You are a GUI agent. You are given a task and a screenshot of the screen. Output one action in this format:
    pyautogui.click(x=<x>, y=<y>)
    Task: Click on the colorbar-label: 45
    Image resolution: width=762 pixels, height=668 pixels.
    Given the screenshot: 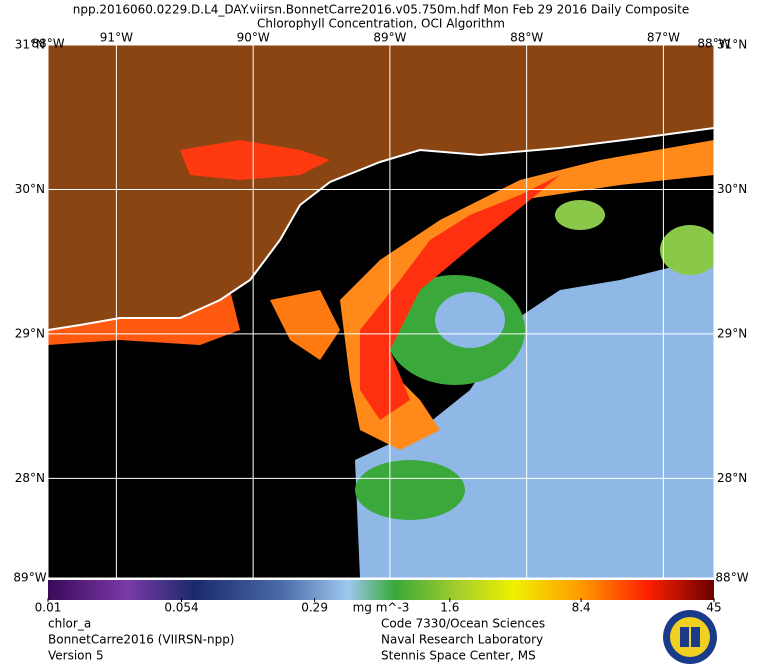 What is the action you would take?
    pyautogui.click(x=713, y=608)
    